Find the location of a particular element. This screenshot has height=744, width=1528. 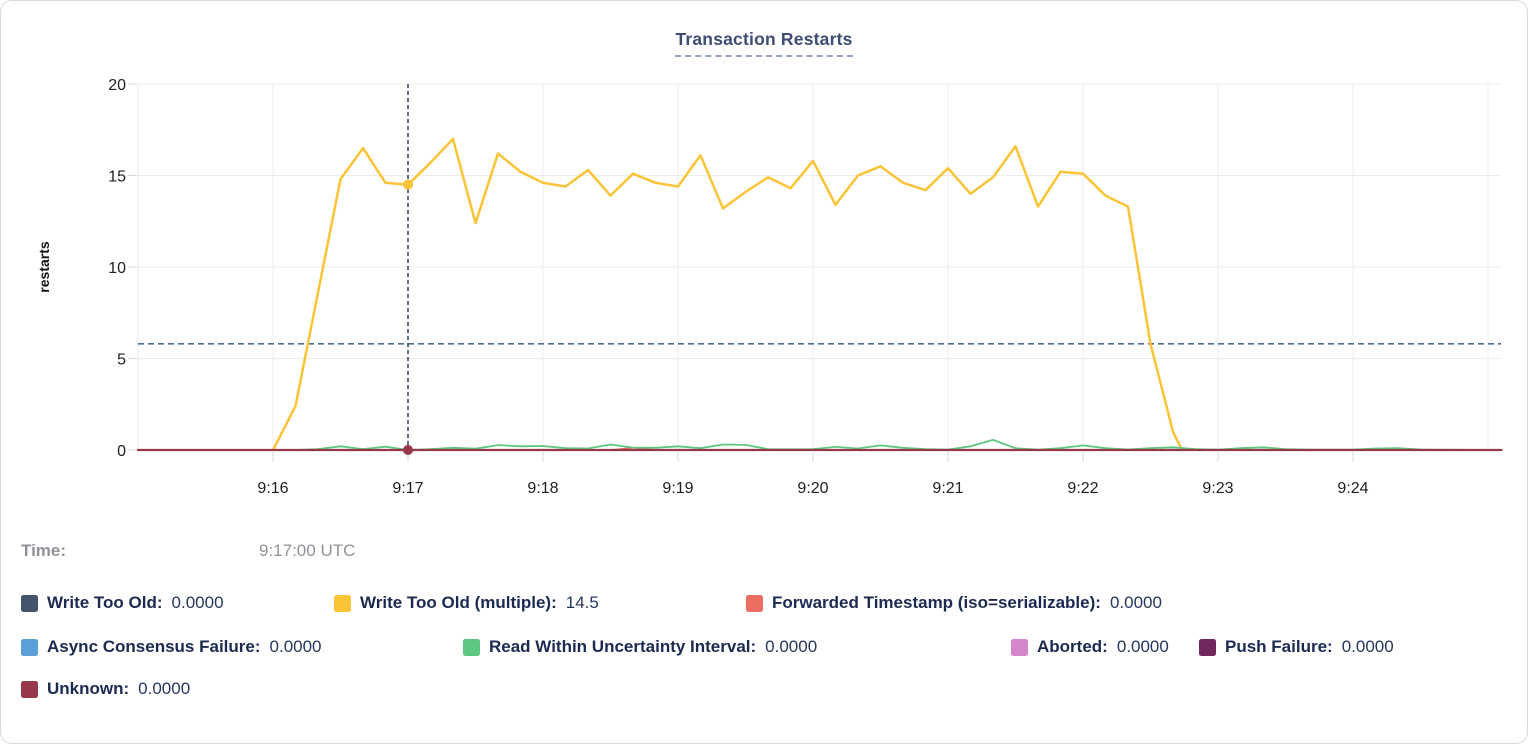

legend-item: Unknown: 0.0000 is located at coordinates (105, 689).